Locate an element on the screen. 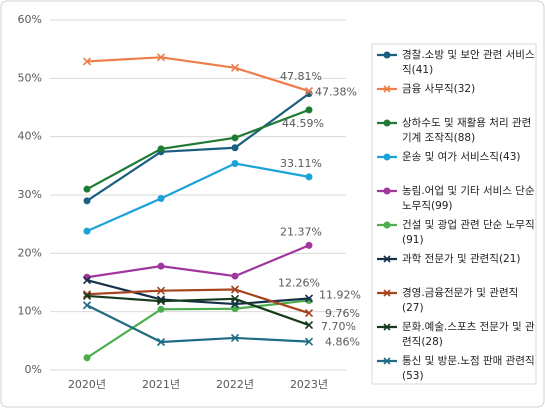 Image resolution: width=545 pixels, height=408 pixels. x-tick-label: 2022년 is located at coordinates (235, 384).